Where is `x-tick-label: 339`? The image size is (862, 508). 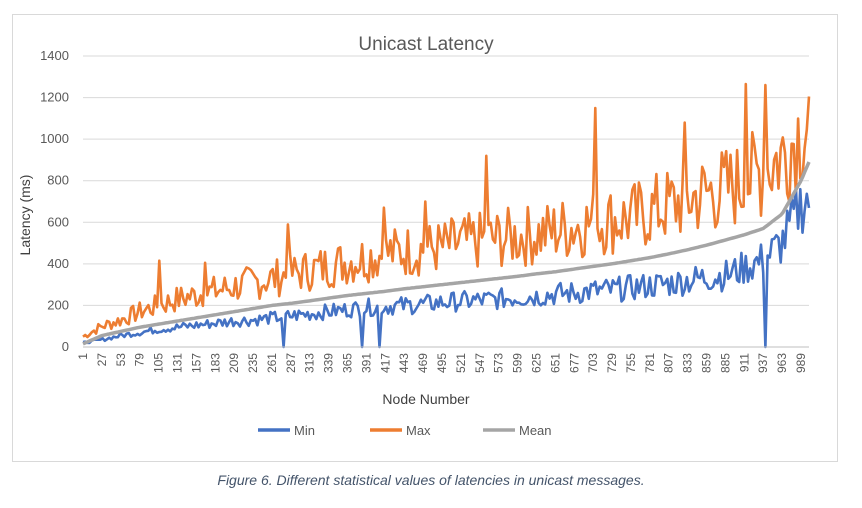 x-tick-label: 339 is located at coordinates (329, 363).